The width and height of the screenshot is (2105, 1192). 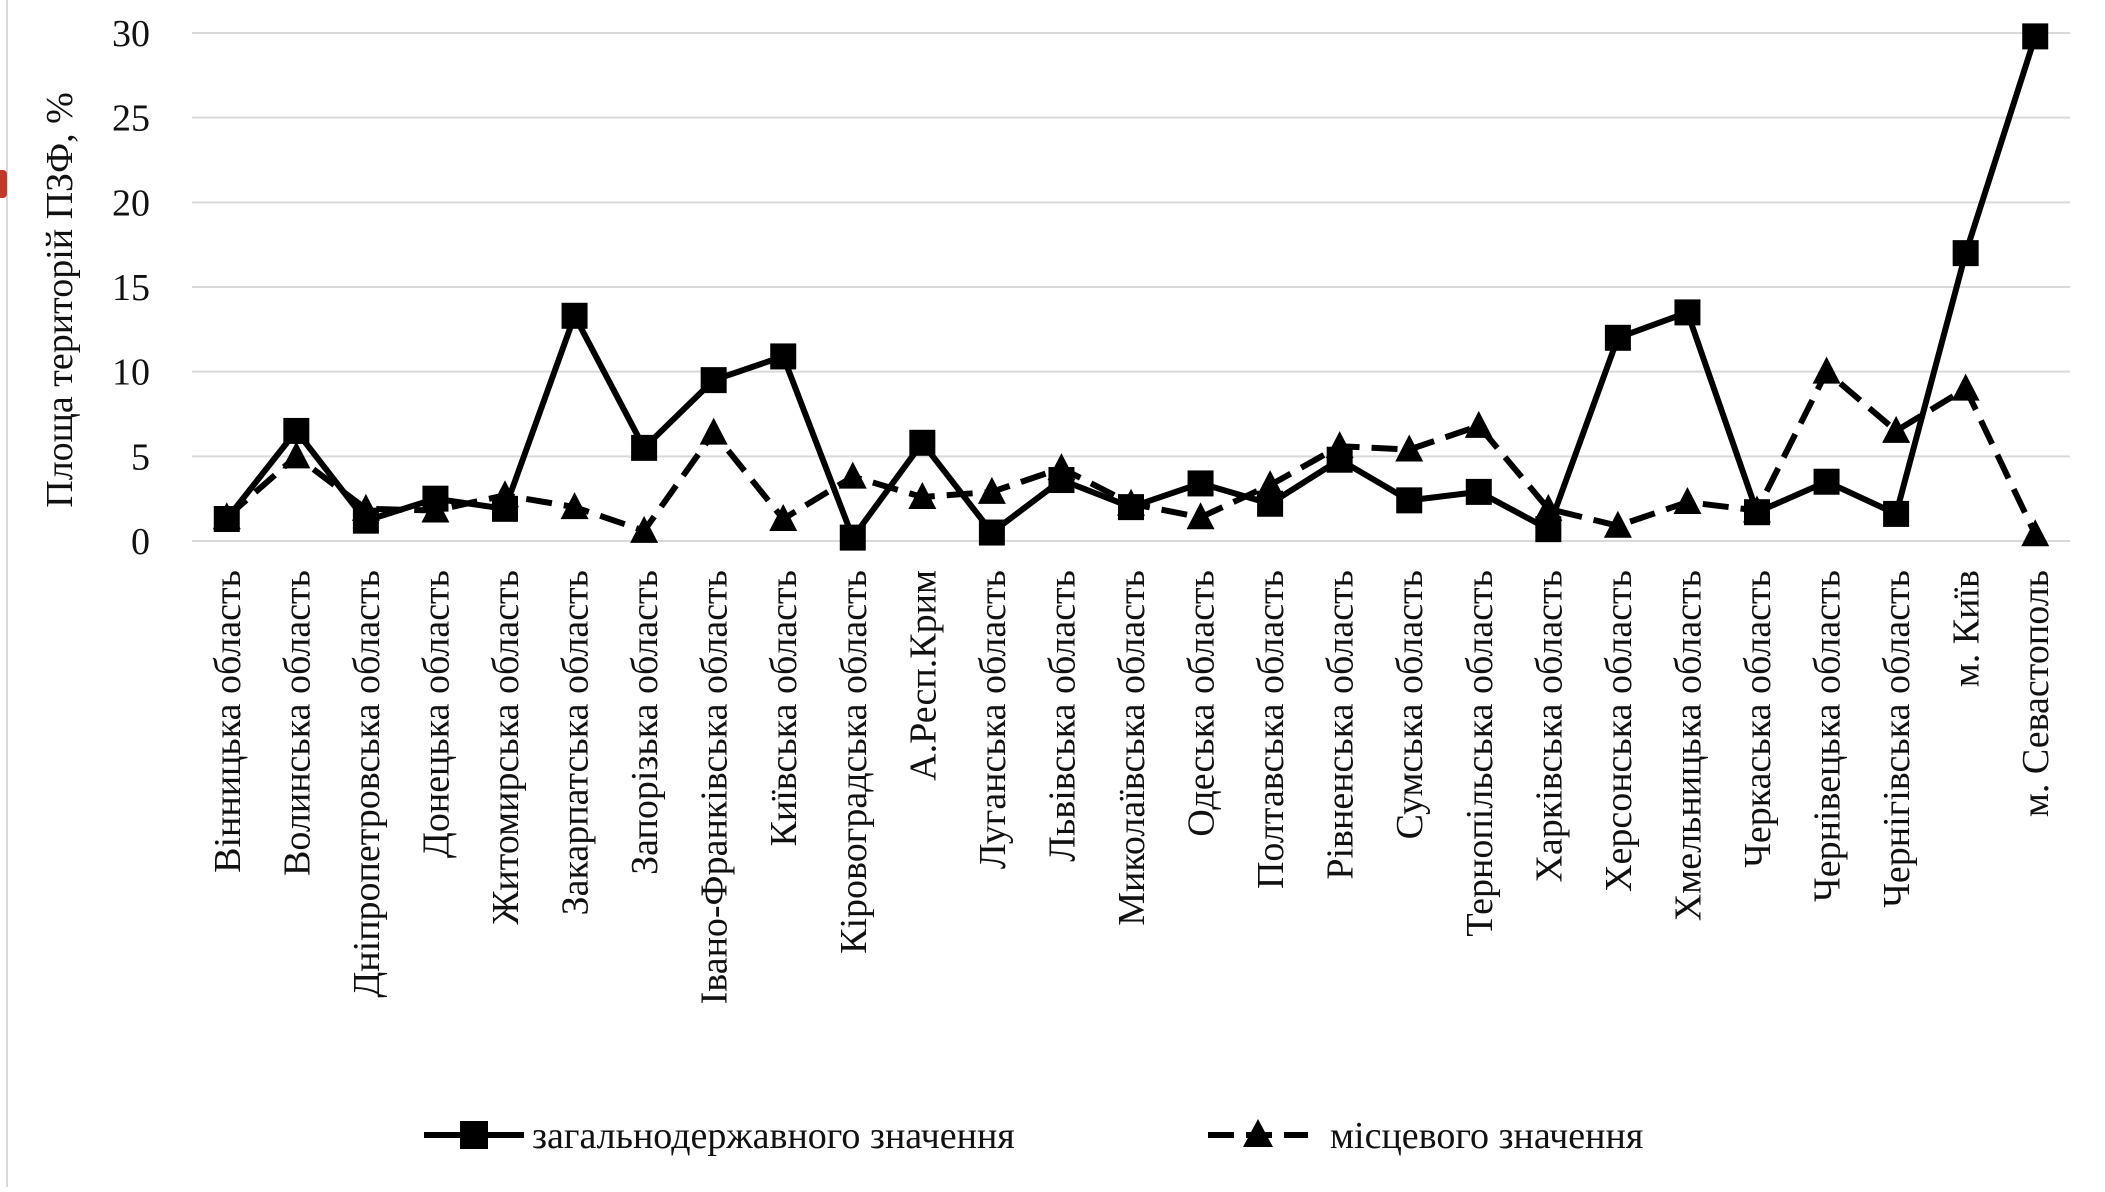 What do you see at coordinates (7, 593) in the screenshot?
I see `slide-frame-line` at bounding box center [7, 593].